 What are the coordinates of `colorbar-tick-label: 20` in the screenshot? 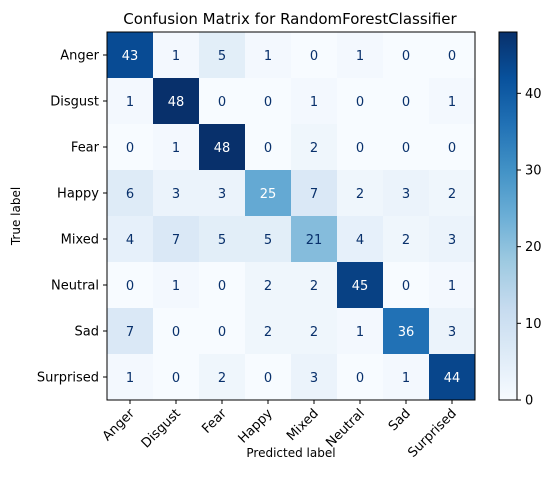 It's located at (533, 247).